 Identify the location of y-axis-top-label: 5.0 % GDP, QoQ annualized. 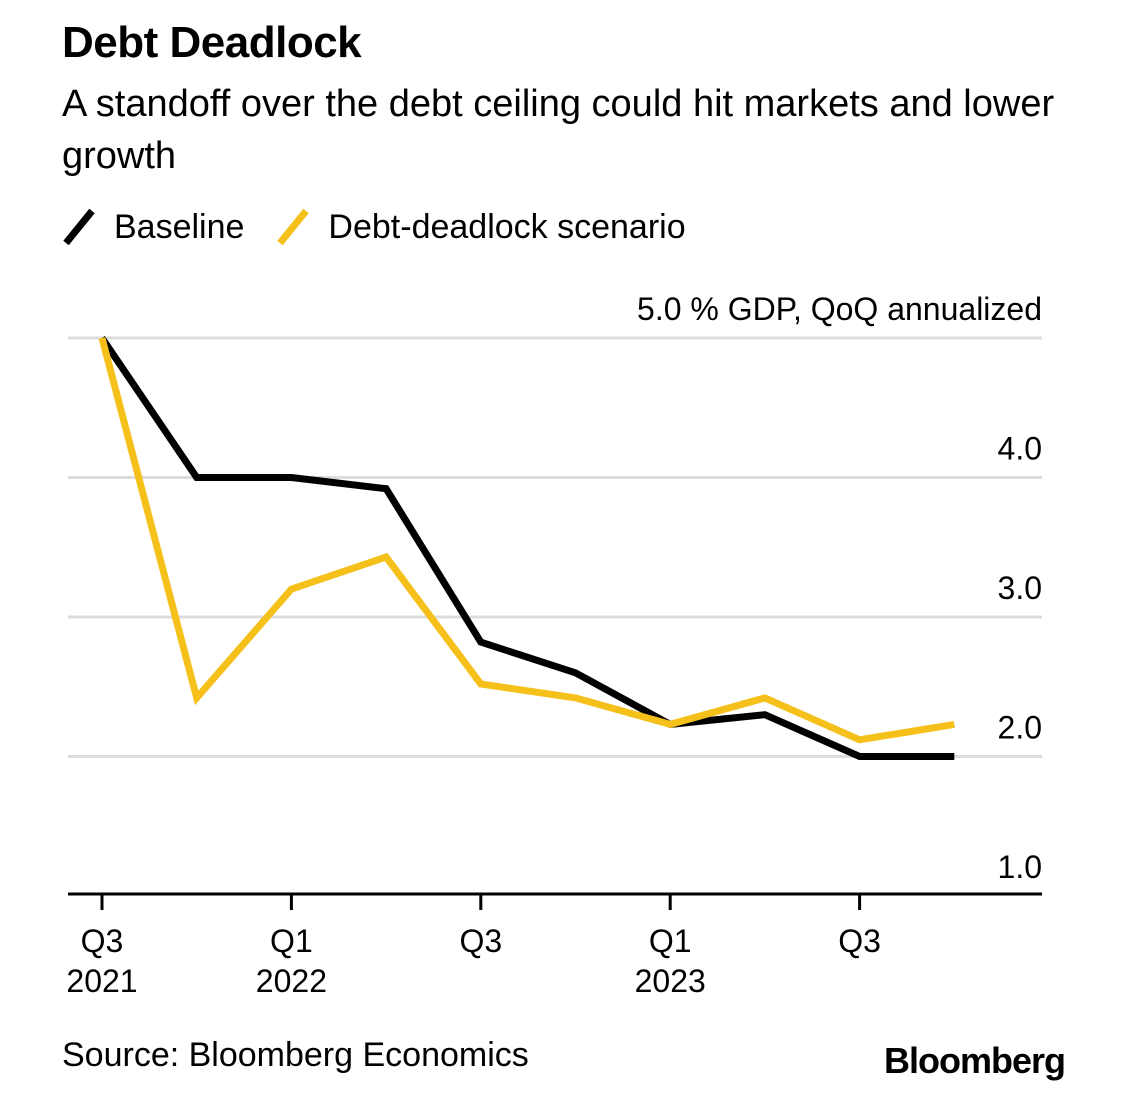
(839, 309).